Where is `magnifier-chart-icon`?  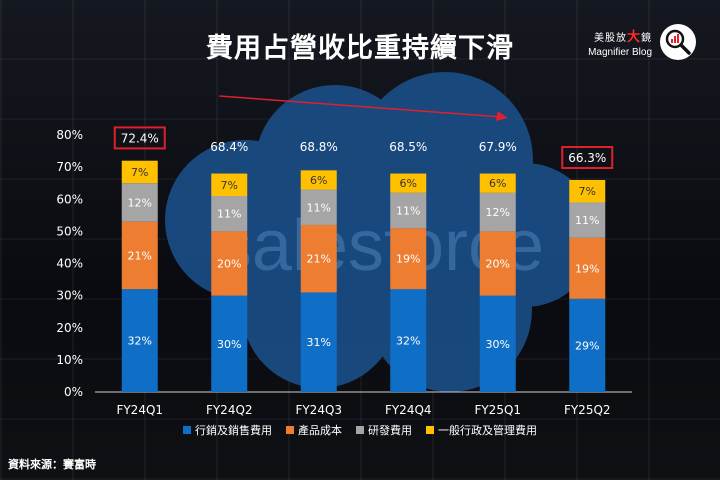 magnifier-chart-icon is located at coordinates (678, 42).